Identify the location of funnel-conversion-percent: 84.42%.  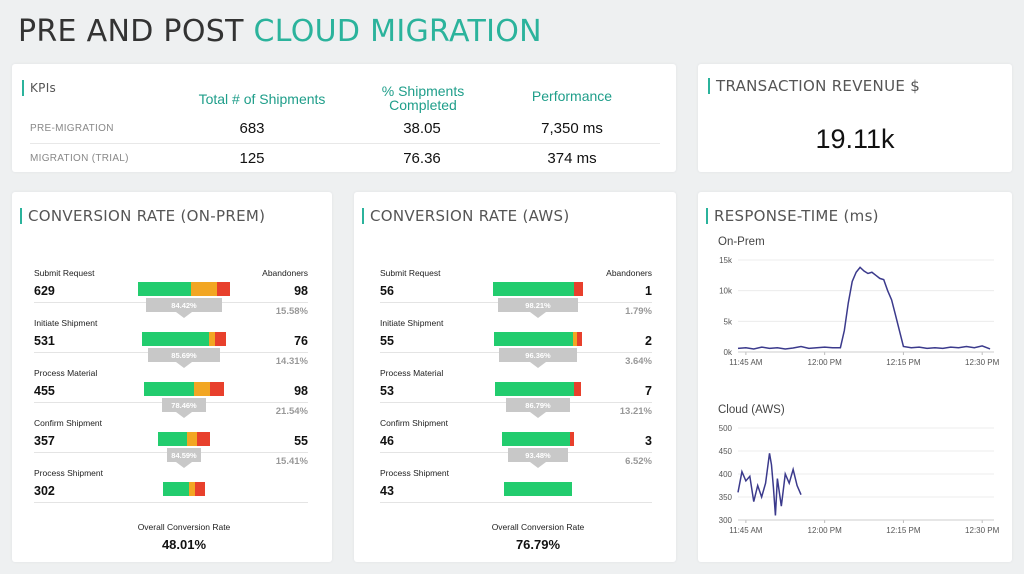
(184, 305).